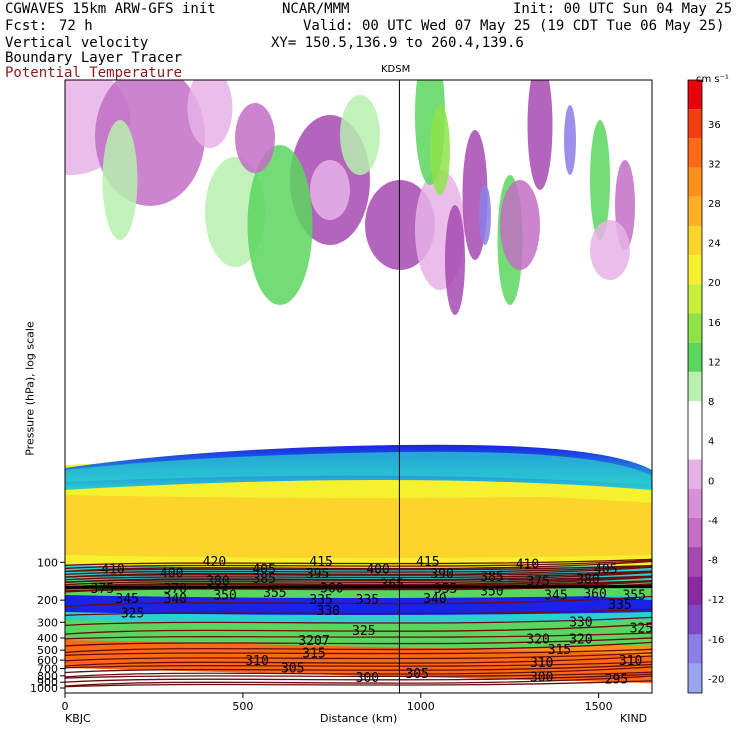 The width and height of the screenshot is (740, 740). What do you see at coordinates (363, 631) in the screenshot?
I see `svg-text: 325` at bounding box center [363, 631].